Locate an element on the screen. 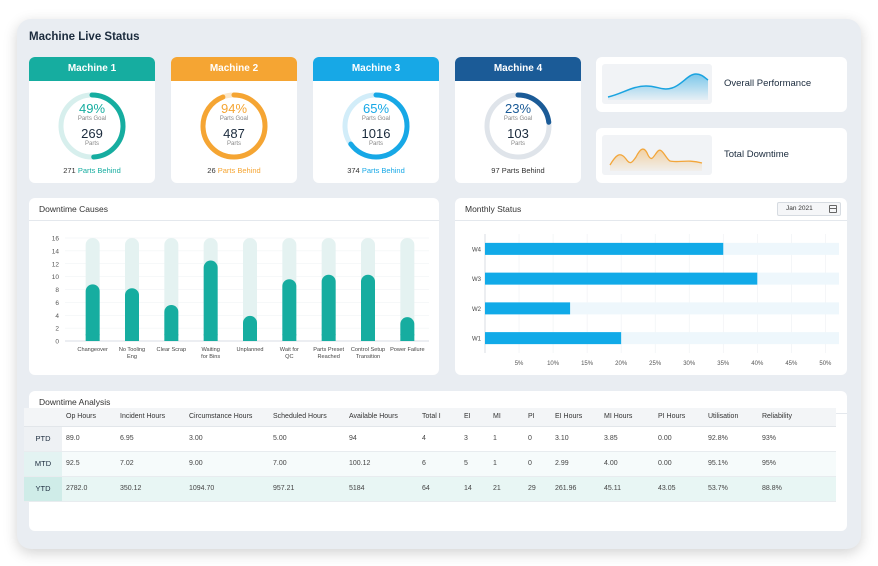  column-header: PI Hours is located at coordinates (679, 417).